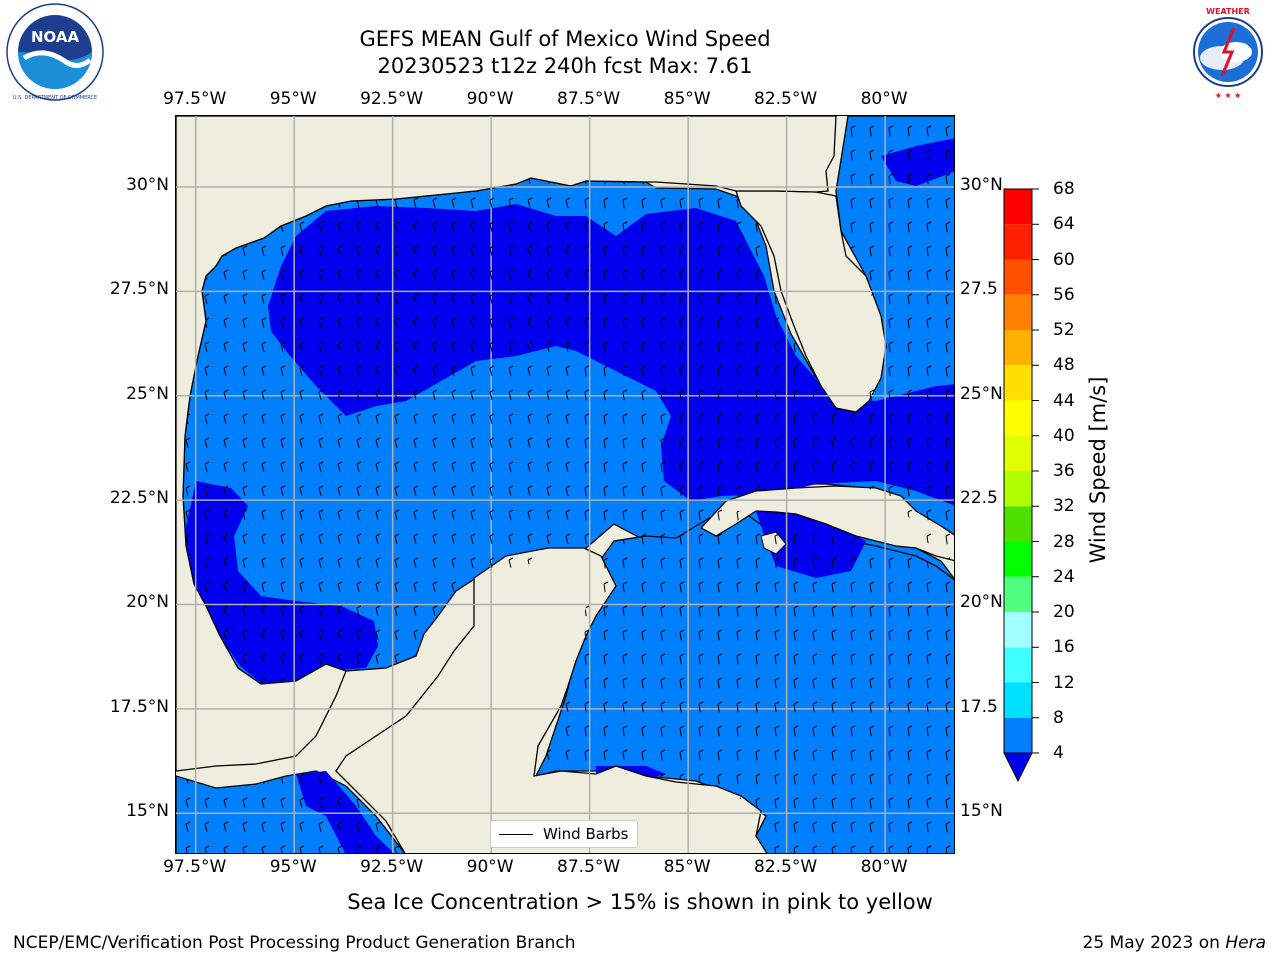 This screenshot has width=1280, height=960. Describe the element at coordinates (1228, 54) in the screenshot. I see `nws-logo: WEATHER ★ ★ ★` at that location.